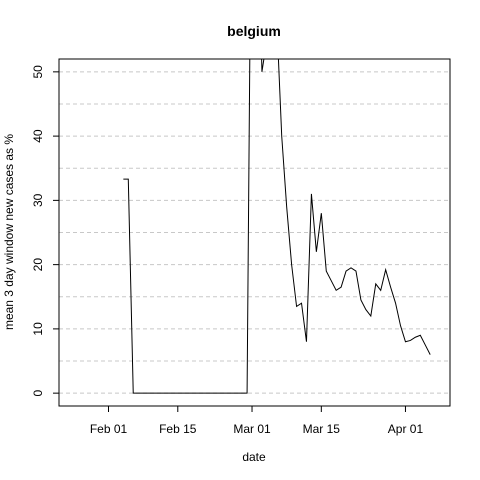 This screenshot has height=480, width=480. What do you see at coordinates (38, 200) in the screenshot?
I see `y-tick-label: 30` at bounding box center [38, 200].